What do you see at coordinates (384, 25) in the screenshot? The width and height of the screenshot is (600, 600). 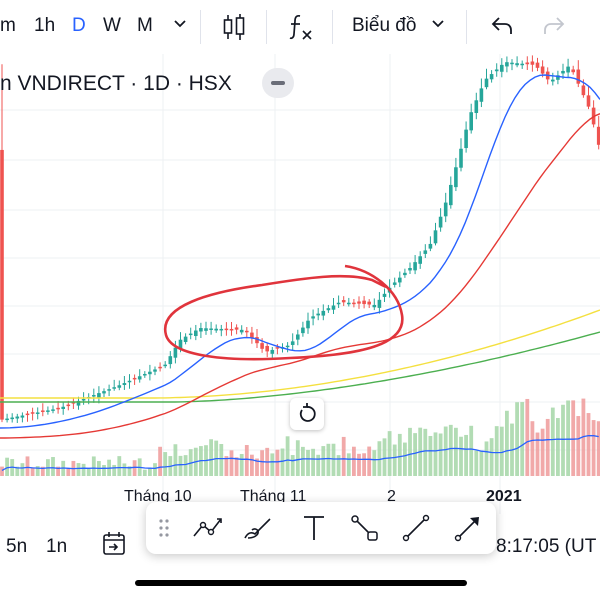 I see `layout-button: Biểu đồ` at bounding box center [384, 25].